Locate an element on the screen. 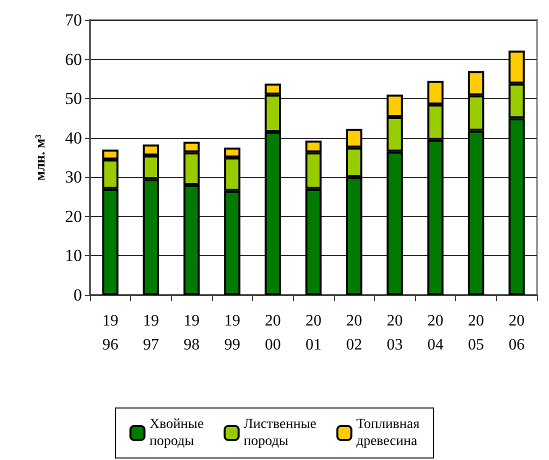  x-tick-label: 2002 is located at coordinates (354, 333).